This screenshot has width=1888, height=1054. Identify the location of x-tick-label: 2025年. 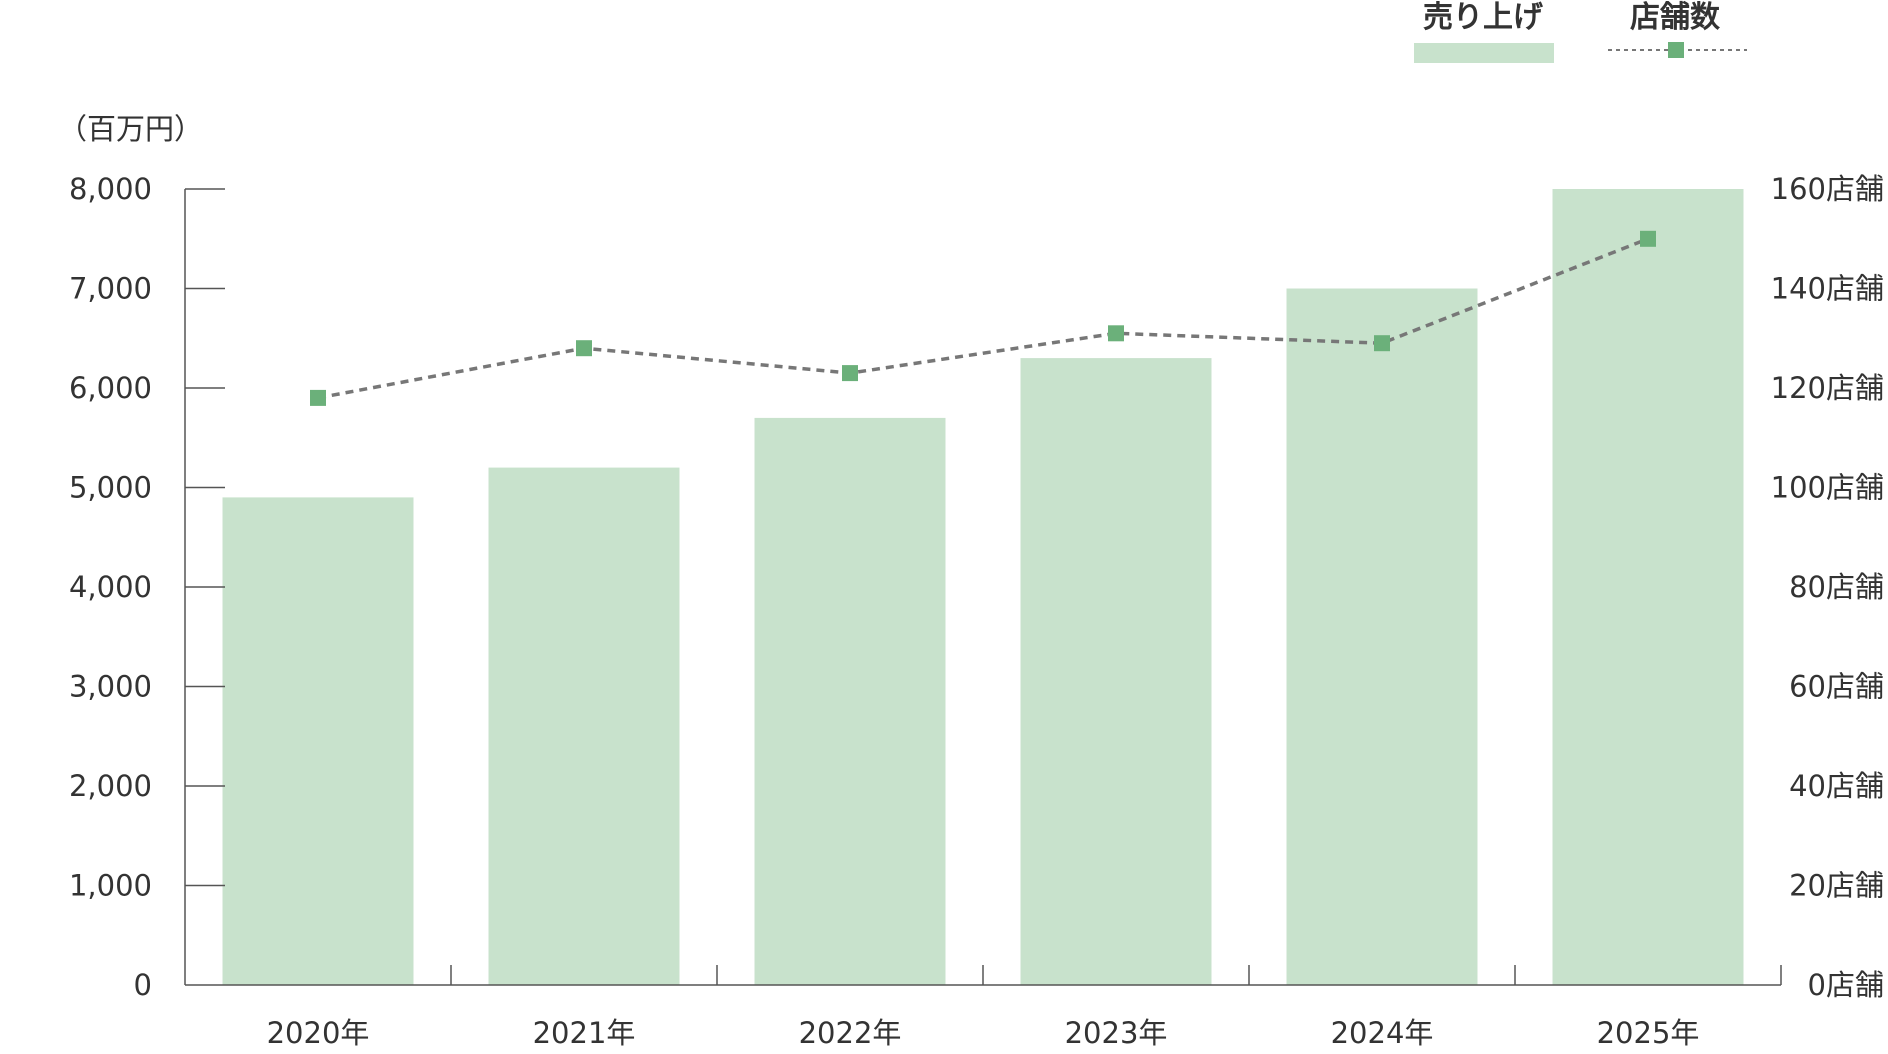
(1648, 1033).